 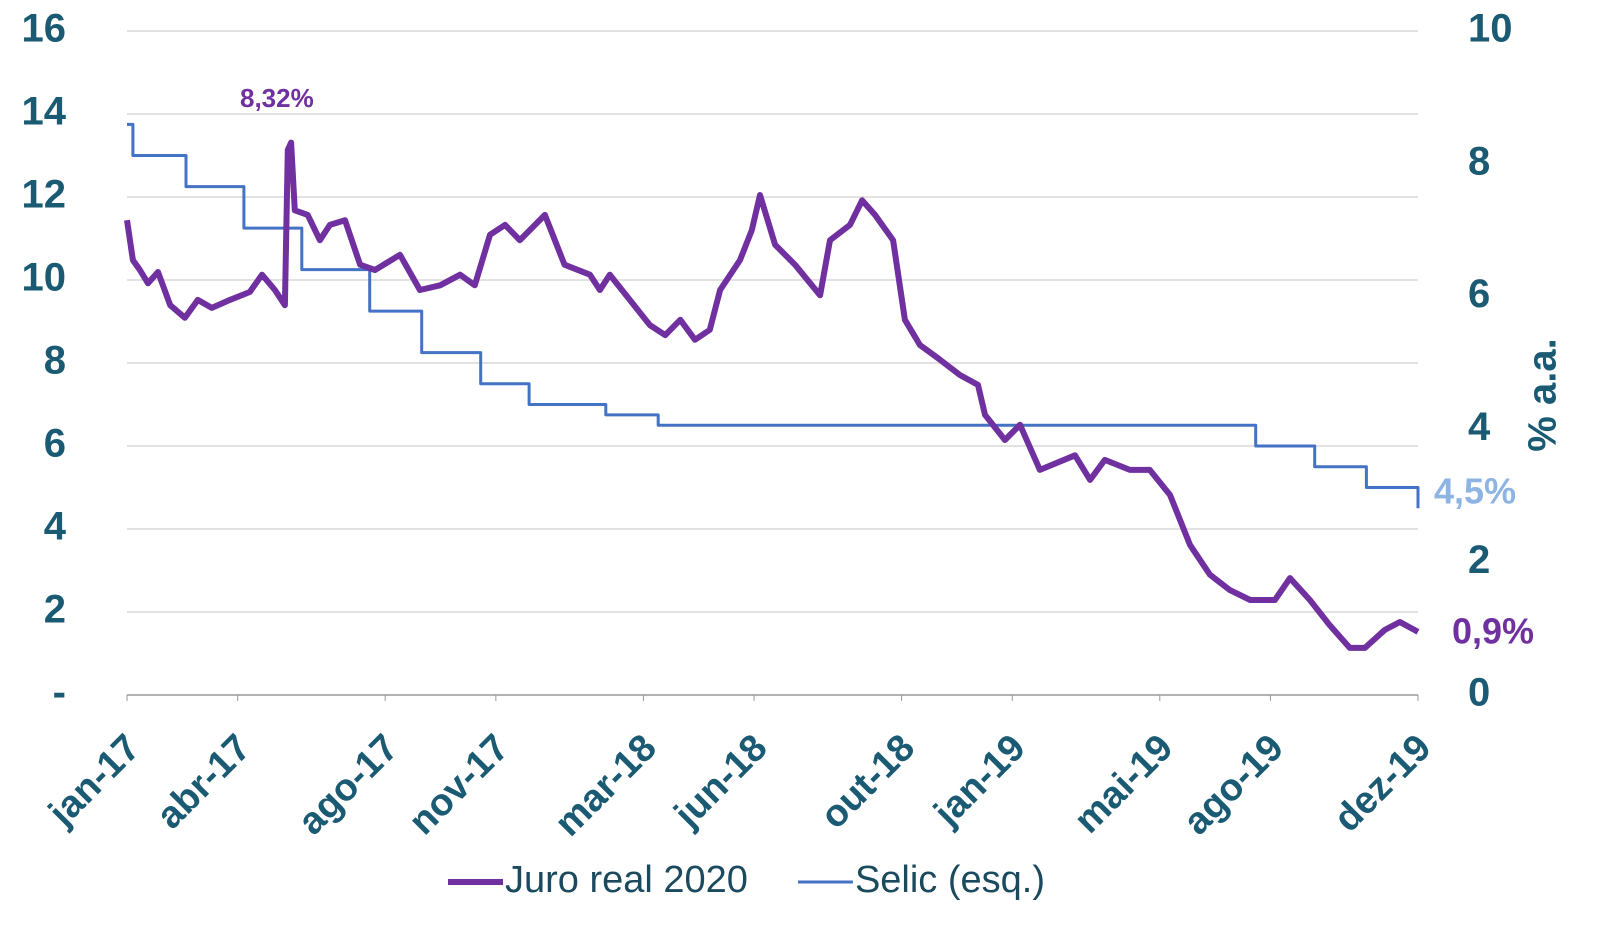 What do you see at coordinates (1234, 785) in the screenshot?
I see `x-tick-label: ago-19` at bounding box center [1234, 785].